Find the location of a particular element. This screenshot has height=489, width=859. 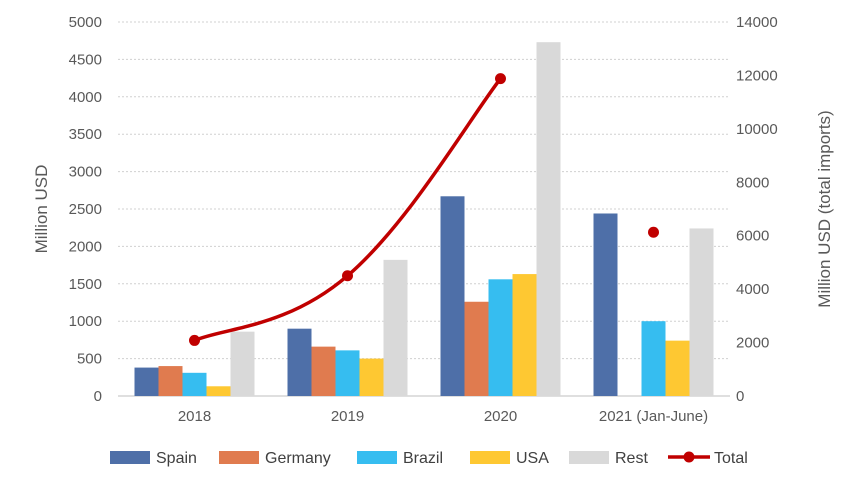

y-tick-label: 1500 is located at coordinates (85, 284).